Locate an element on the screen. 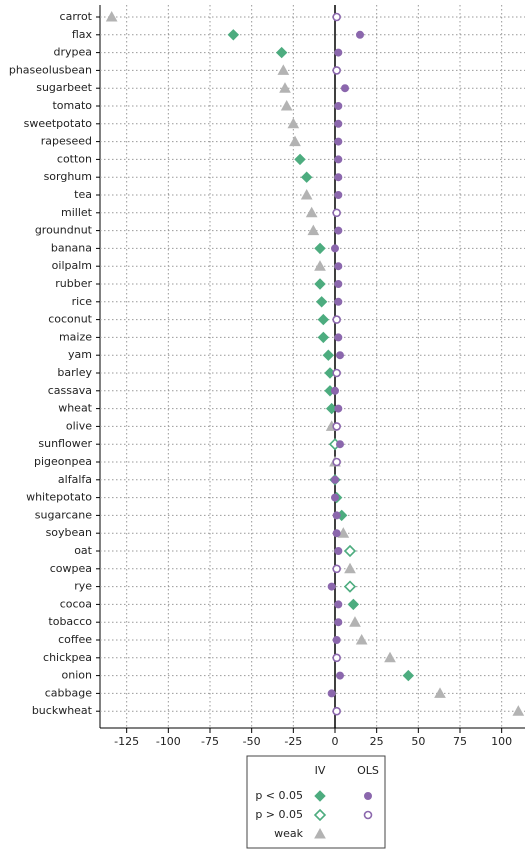  y-tick-label: tobacco is located at coordinates (70, 621).